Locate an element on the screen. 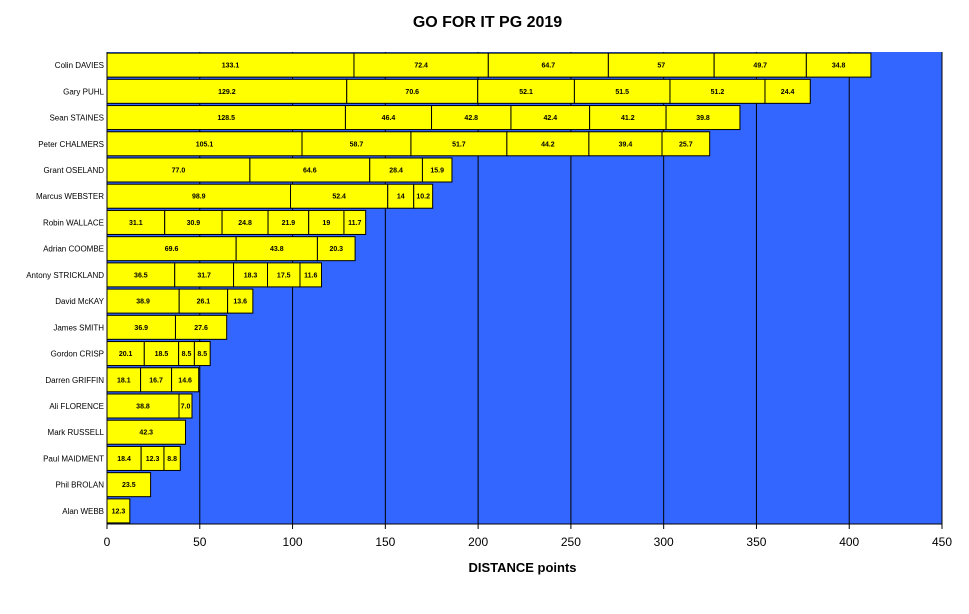  bar-segment-label: 30.9 is located at coordinates (194, 223).